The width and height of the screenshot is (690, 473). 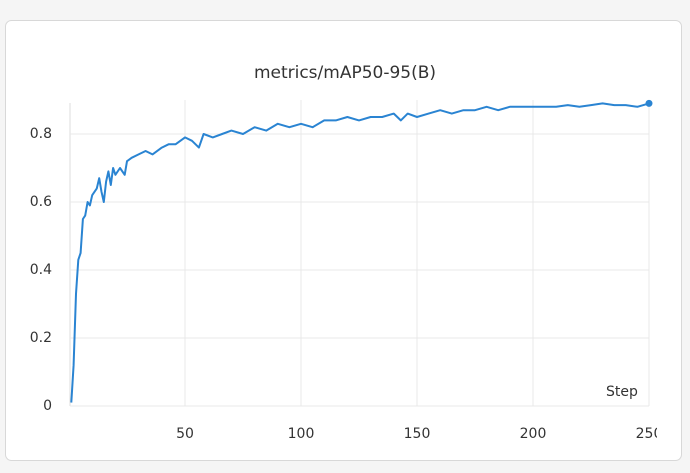 I want to click on x-tick-label: 100, so click(x=301, y=434).